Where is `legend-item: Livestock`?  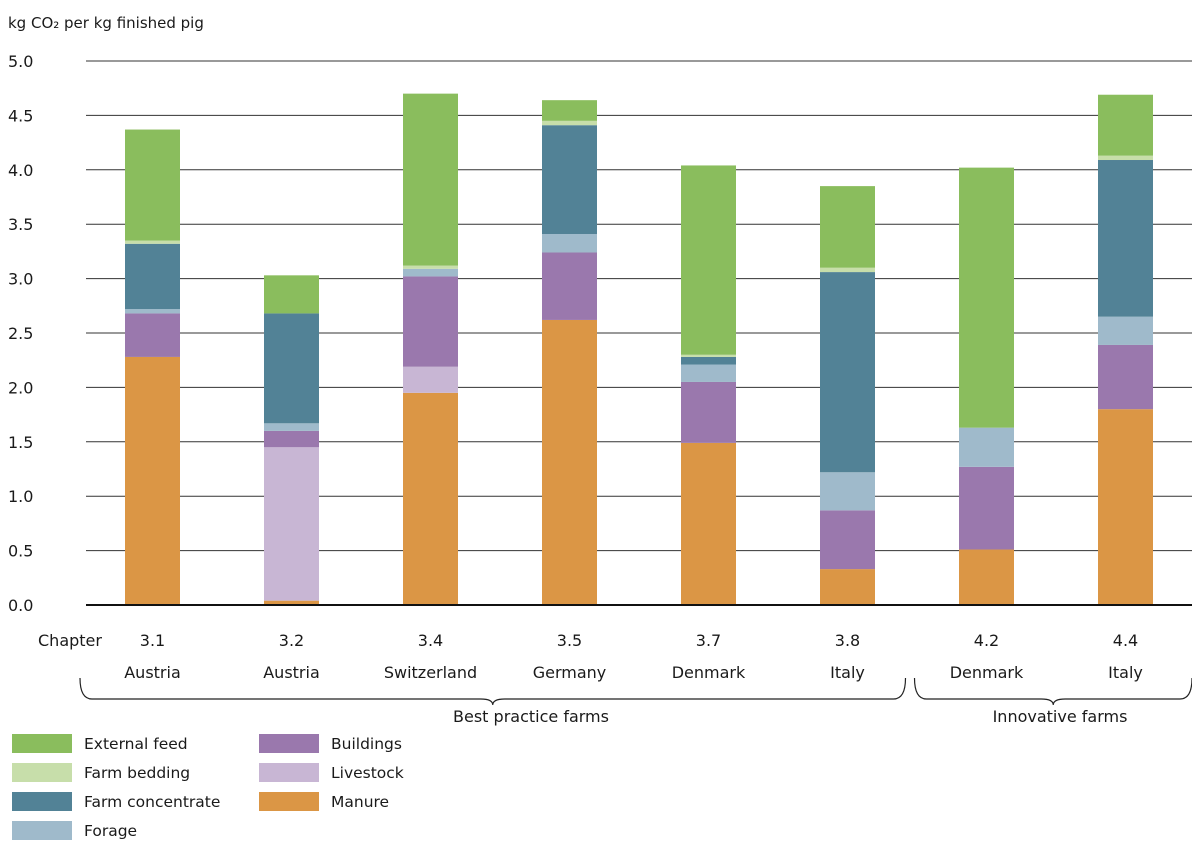
legend-item: Livestock is located at coordinates (331, 772).